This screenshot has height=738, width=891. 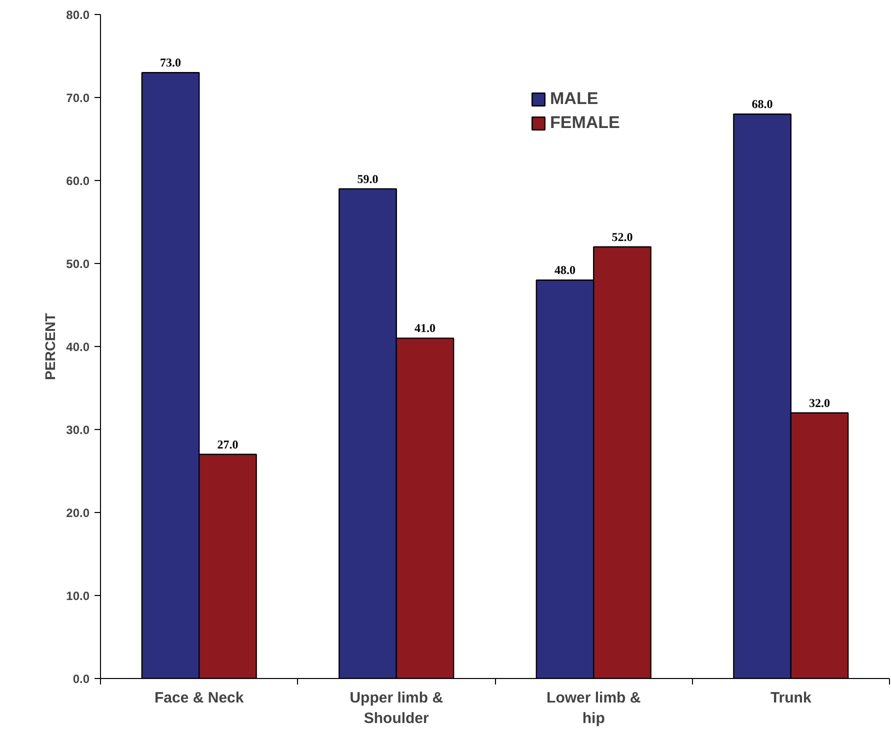 I want to click on y-tick-label: 30.0, so click(x=78, y=430).